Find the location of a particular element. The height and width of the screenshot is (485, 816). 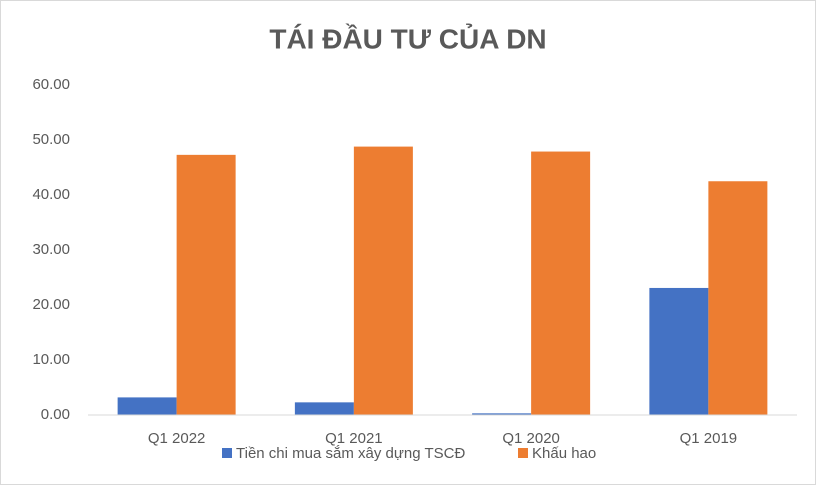

x-tick-label: Q1 2022 is located at coordinates (177, 438).